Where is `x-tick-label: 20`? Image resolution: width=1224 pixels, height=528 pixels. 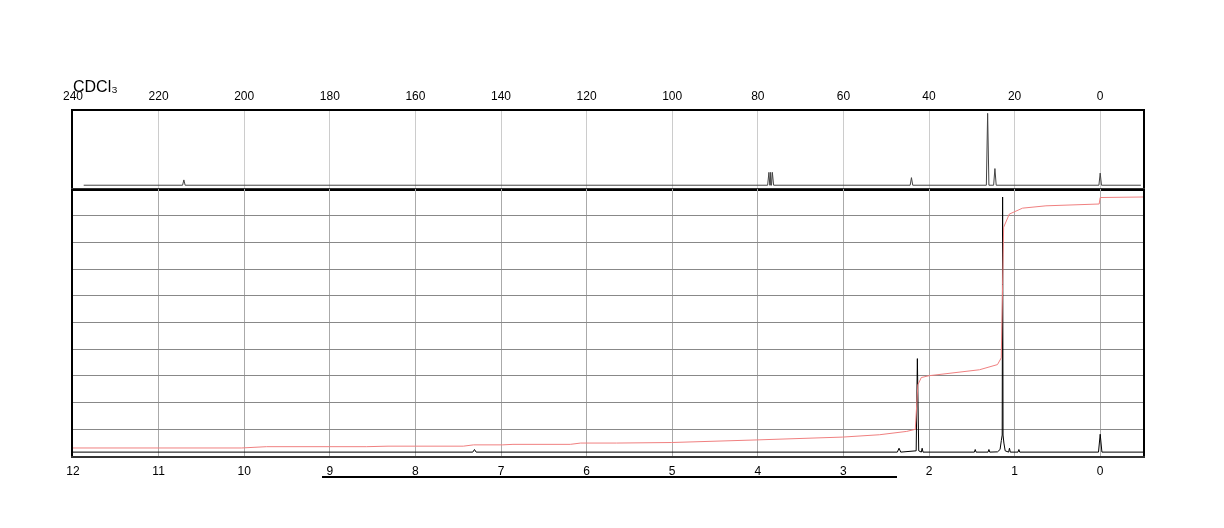
x-tick-label: 20 is located at coordinates (1014, 96).